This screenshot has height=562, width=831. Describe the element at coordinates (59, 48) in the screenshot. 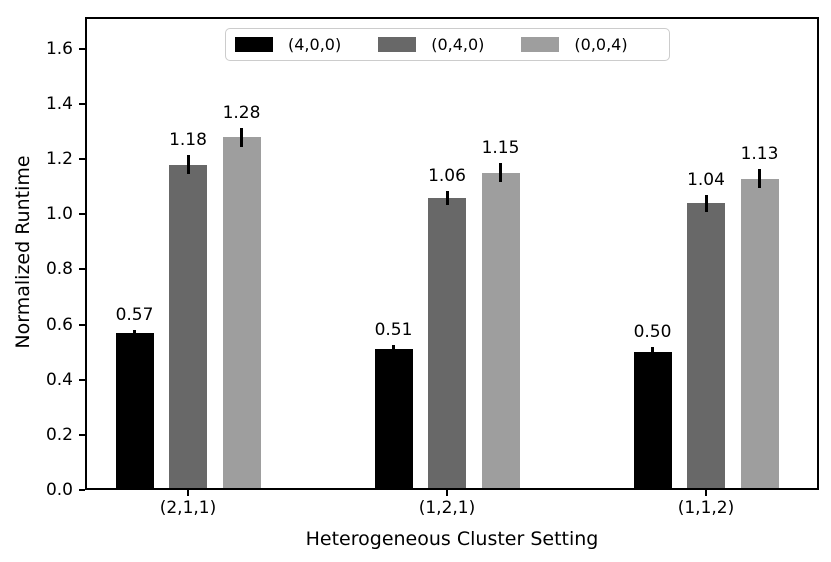

I see `y-tick-label: 1.6` at that location.